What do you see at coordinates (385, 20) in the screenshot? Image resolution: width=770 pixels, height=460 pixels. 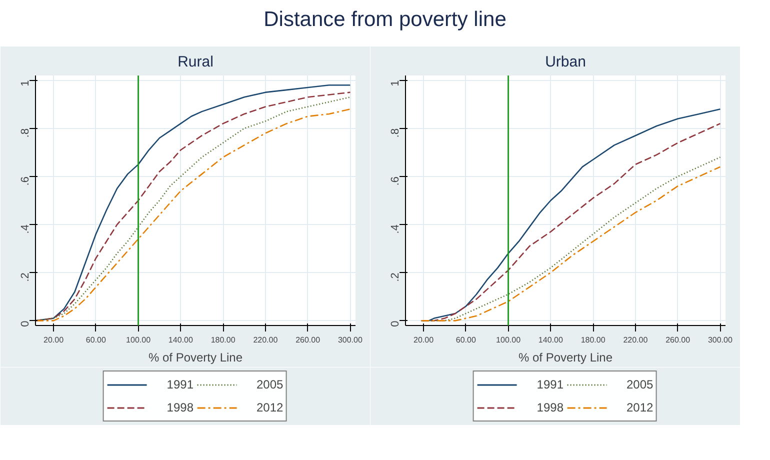 I see `text: Distance from poverty line` at bounding box center [385, 20].